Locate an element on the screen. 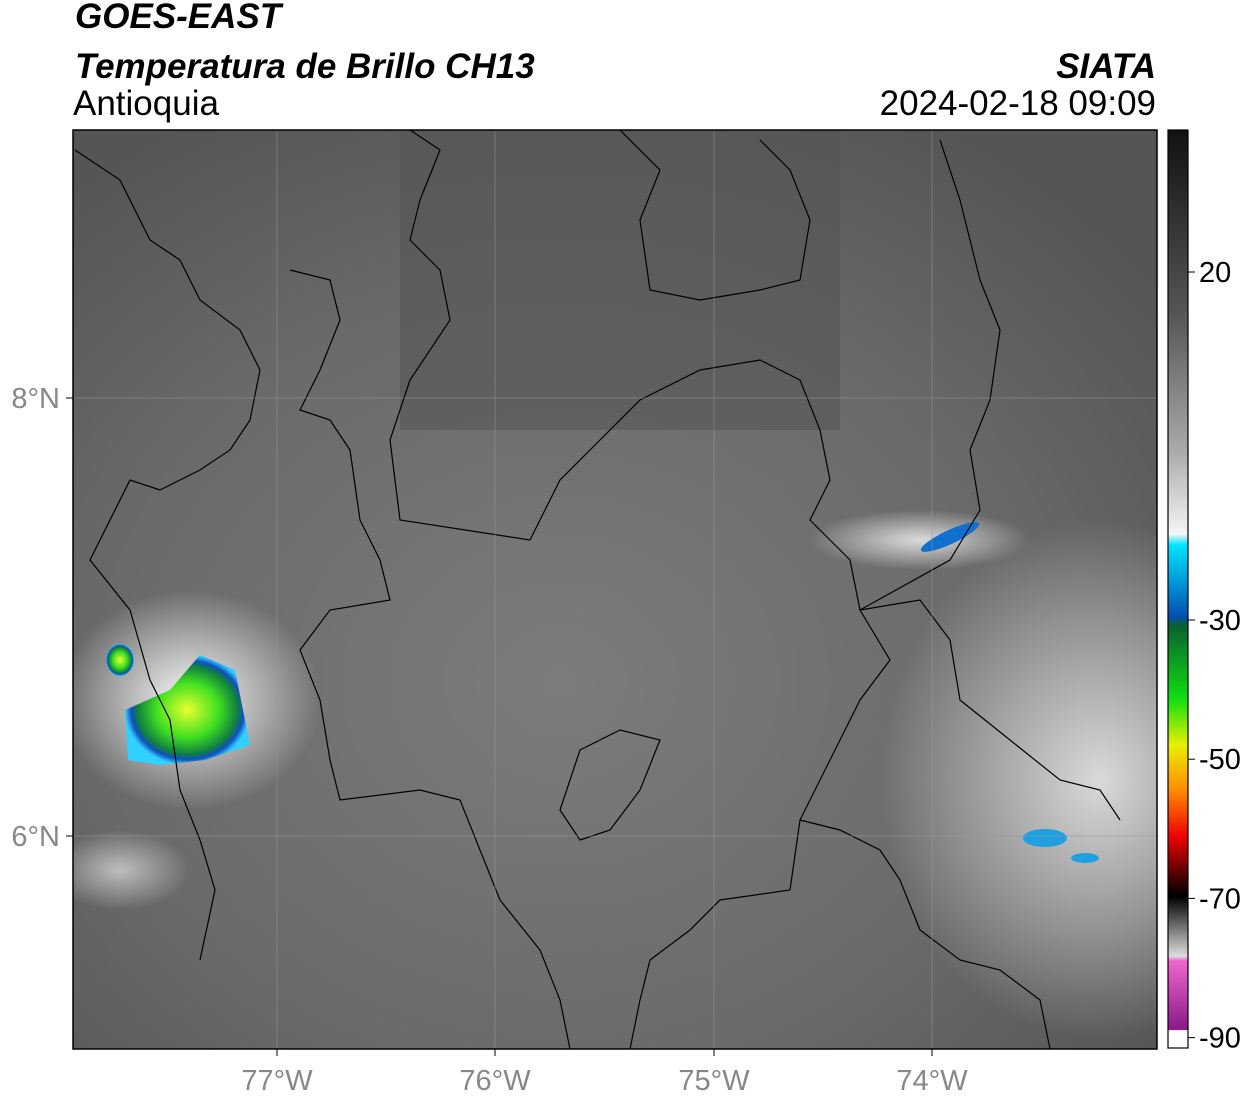  lon-ticks: 77°W 76°W 75°W 74°W is located at coordinates (604, 1073).